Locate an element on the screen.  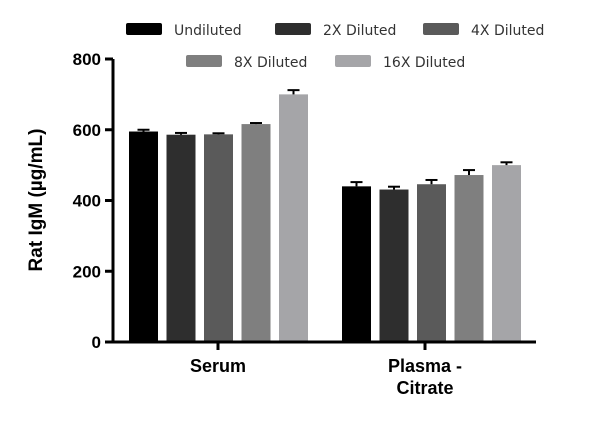
category-label: Plasma - is located at coordinates (425, 366).